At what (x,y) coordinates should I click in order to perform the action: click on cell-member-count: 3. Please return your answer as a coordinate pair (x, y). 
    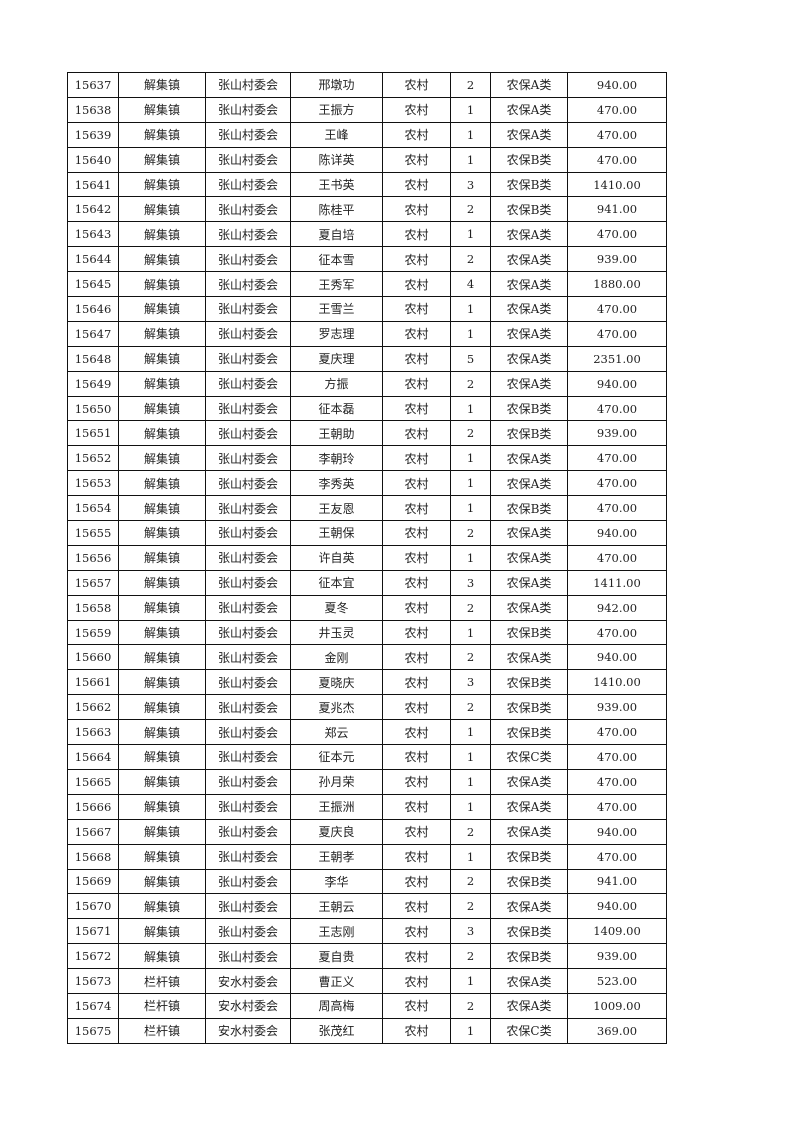
    Looking at the image, I should click on (470, 184).